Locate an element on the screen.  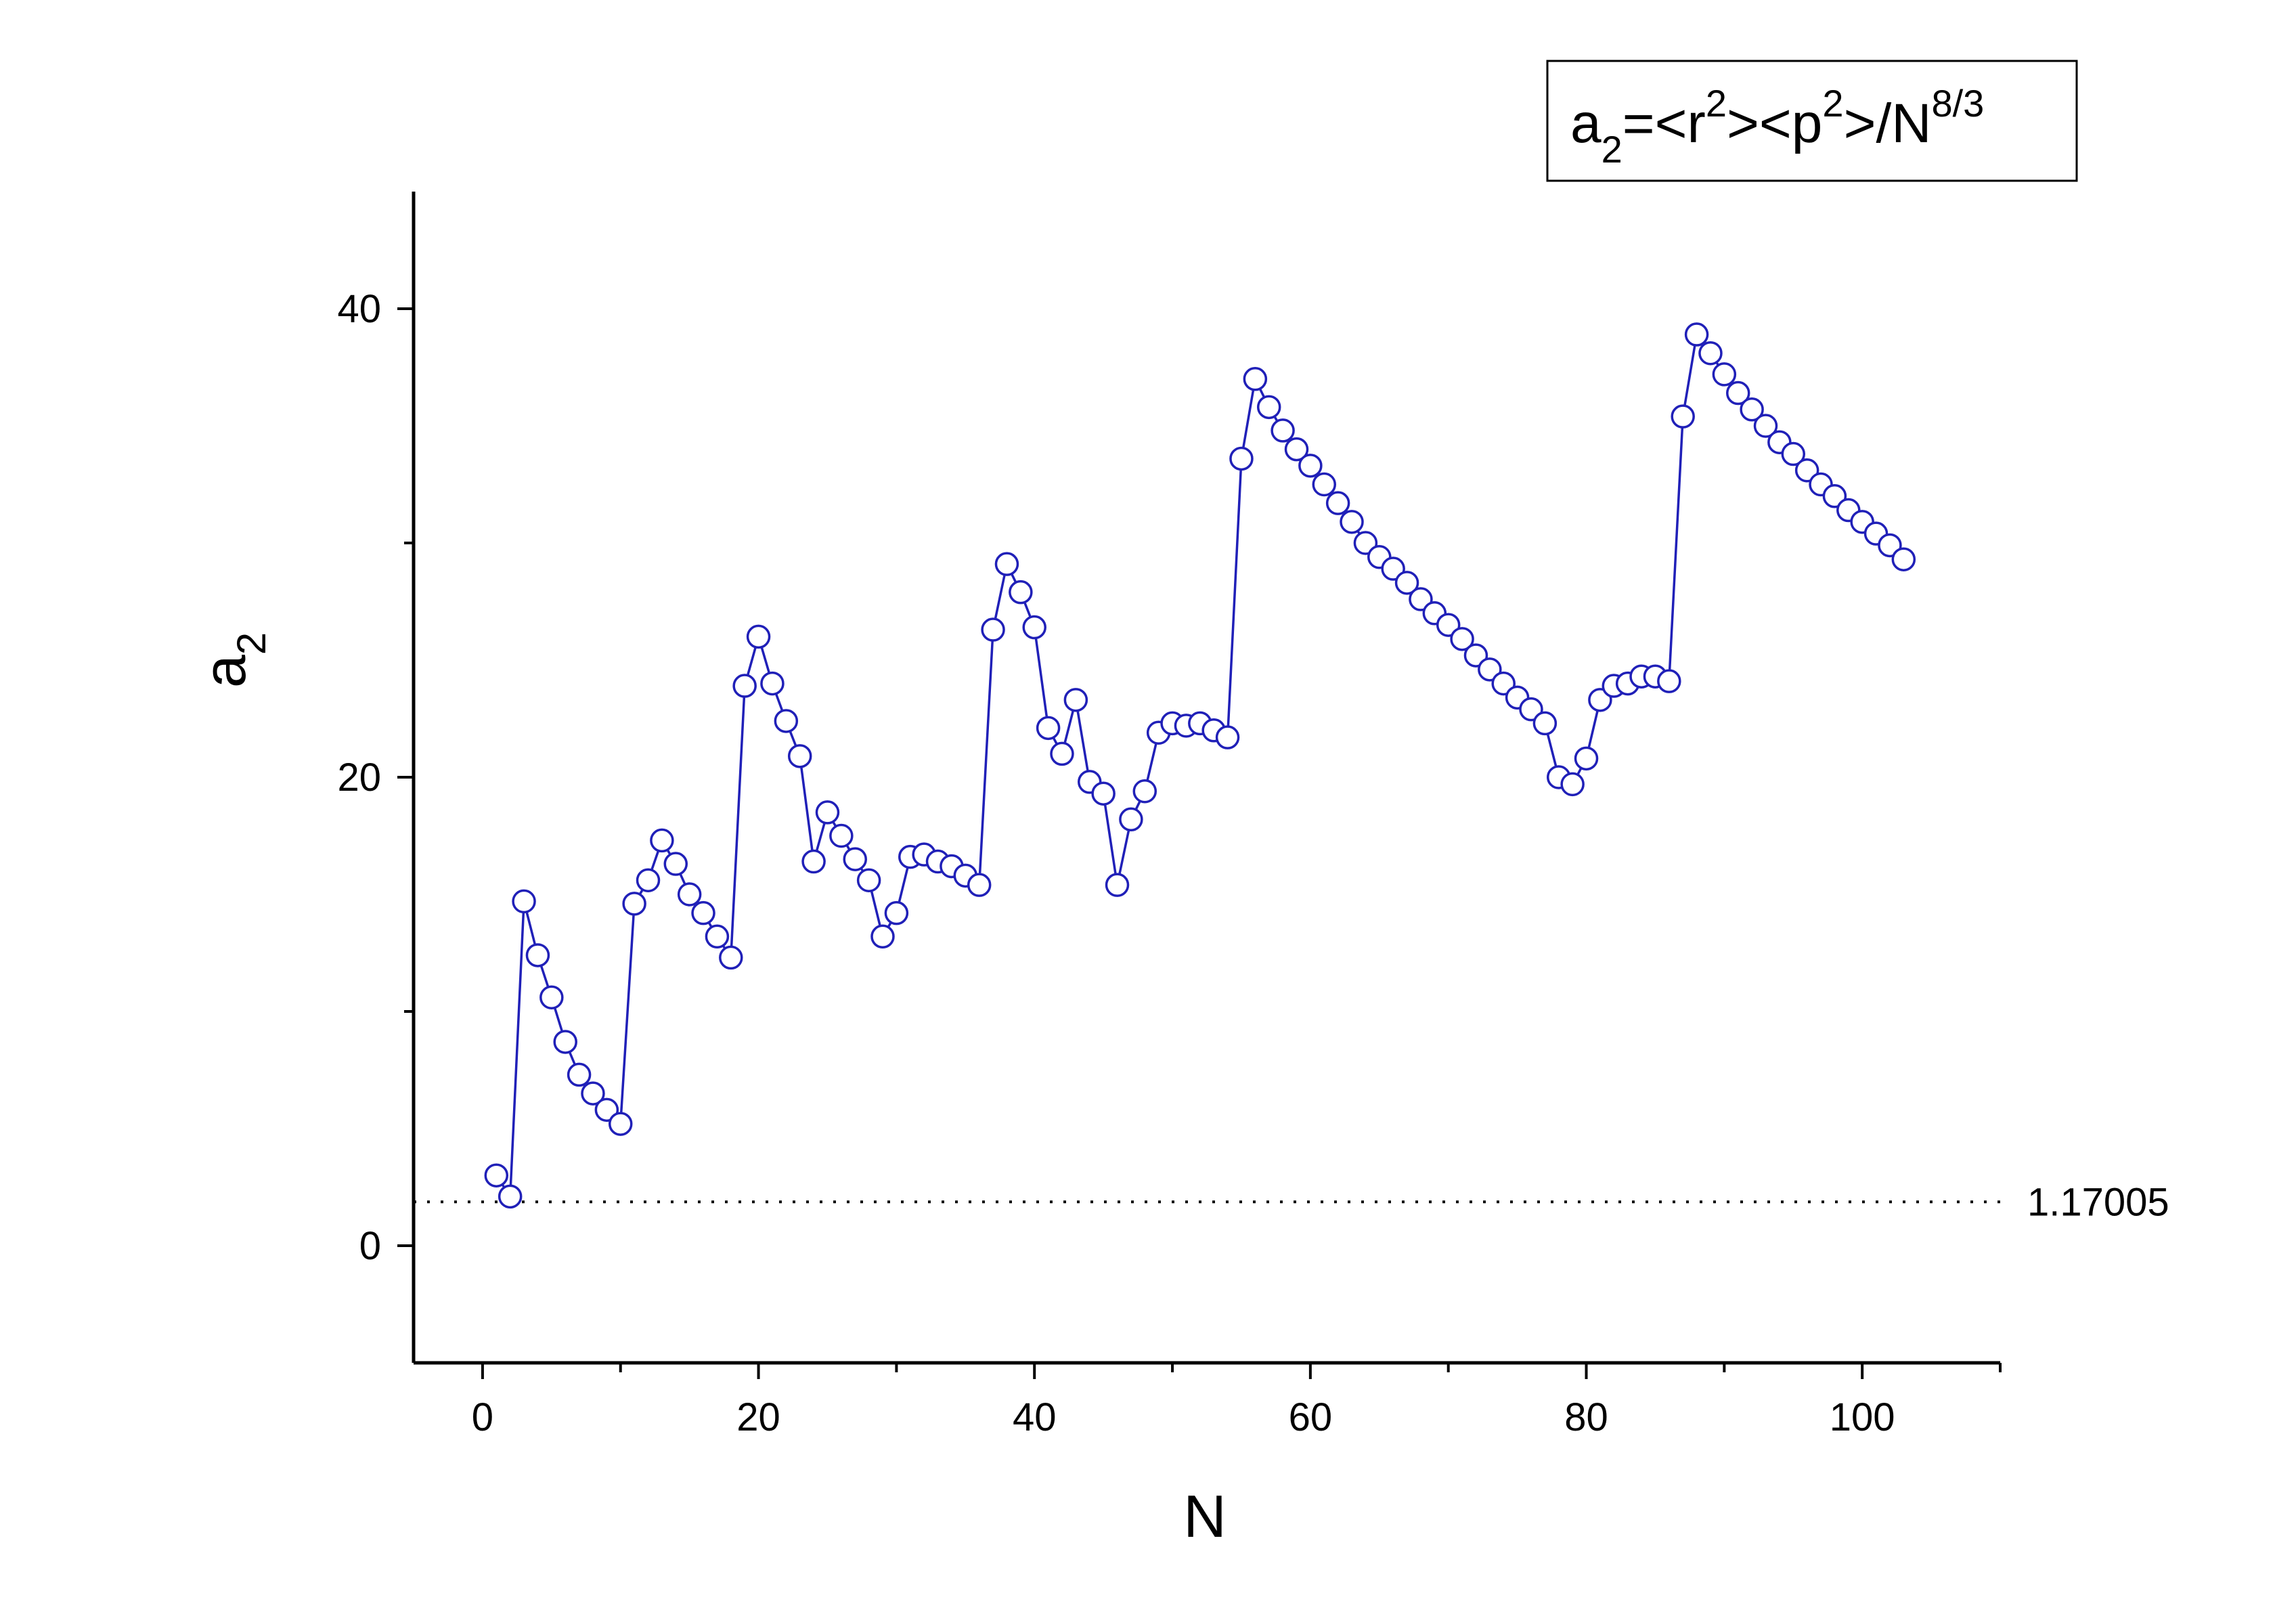
legend: a2=<r2><p2>/N8/3 is located at coordinates (1812, 121).